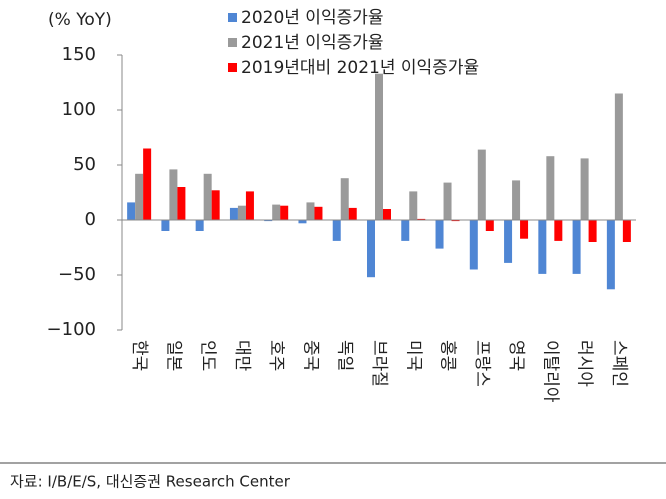 The height and width of the screenshot is (499, 666). I want to click on x-tick-label: 스페인, so click(619, 363).